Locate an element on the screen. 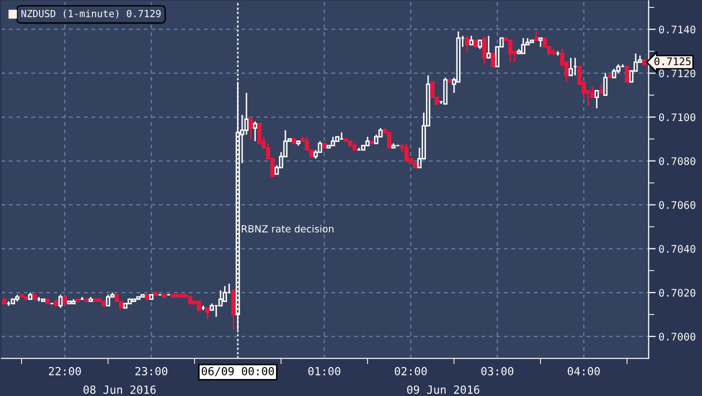 The width and height of the screenshot is (702, 396). x-tick-label: 06/09 00:00 is located at coordinates (238, 371).